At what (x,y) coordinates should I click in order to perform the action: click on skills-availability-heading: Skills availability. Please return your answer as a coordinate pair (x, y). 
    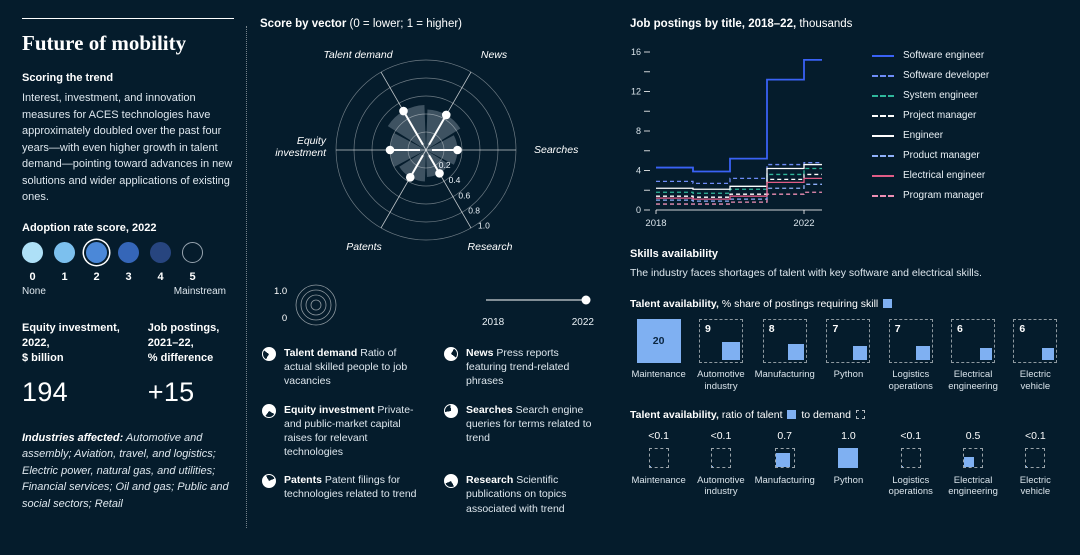
    Looking at the image, I should click on (674, 254).